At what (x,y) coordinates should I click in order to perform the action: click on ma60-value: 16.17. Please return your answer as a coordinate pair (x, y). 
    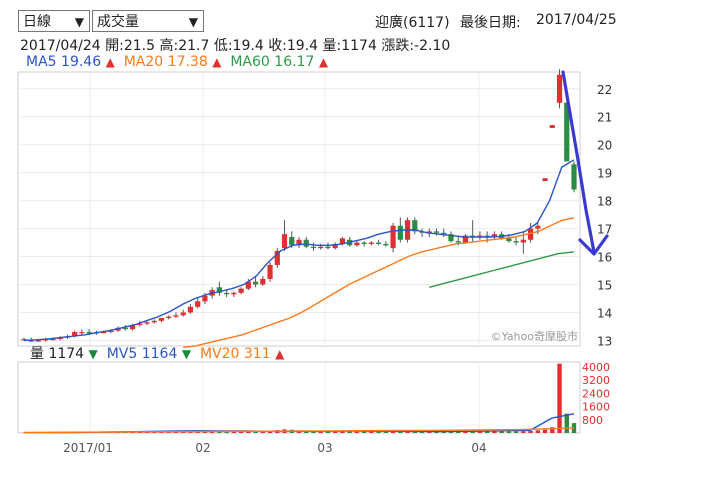
    Looking at the image, I should click on (294, 62).